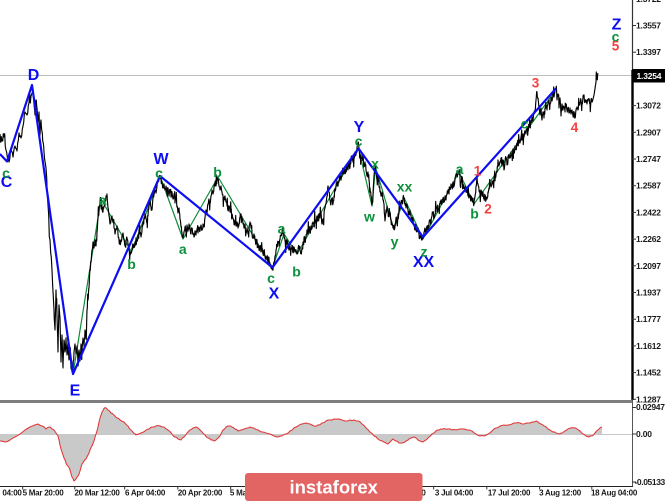 The width and height of the screenshot is (665, 504). I want to click on svg-text: 1.1937, so click(648, 293).